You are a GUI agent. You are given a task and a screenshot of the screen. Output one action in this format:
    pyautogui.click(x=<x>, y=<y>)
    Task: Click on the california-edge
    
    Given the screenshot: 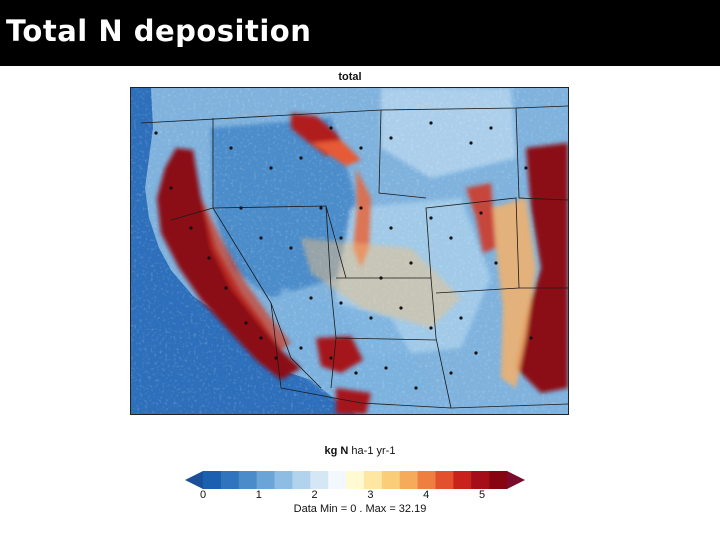 What is the action you would take?
    pyautogui.click(x=246, y=274)
    